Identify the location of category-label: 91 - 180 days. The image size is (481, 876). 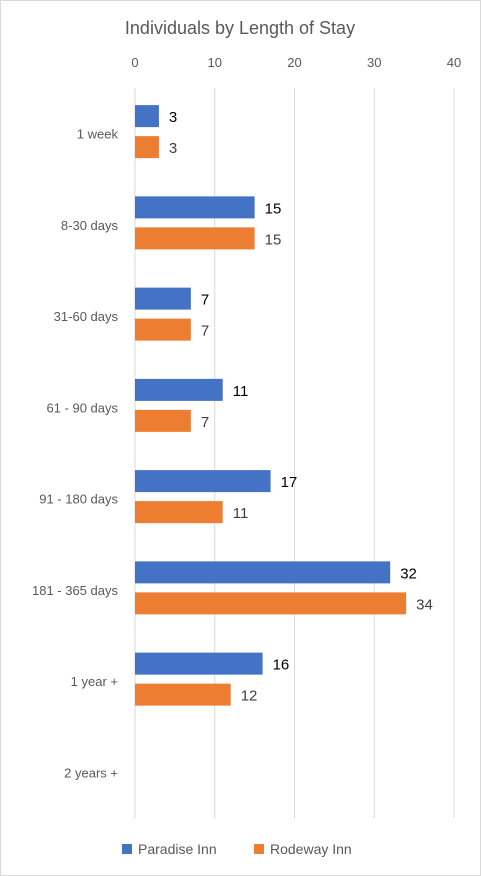
(78, 499).